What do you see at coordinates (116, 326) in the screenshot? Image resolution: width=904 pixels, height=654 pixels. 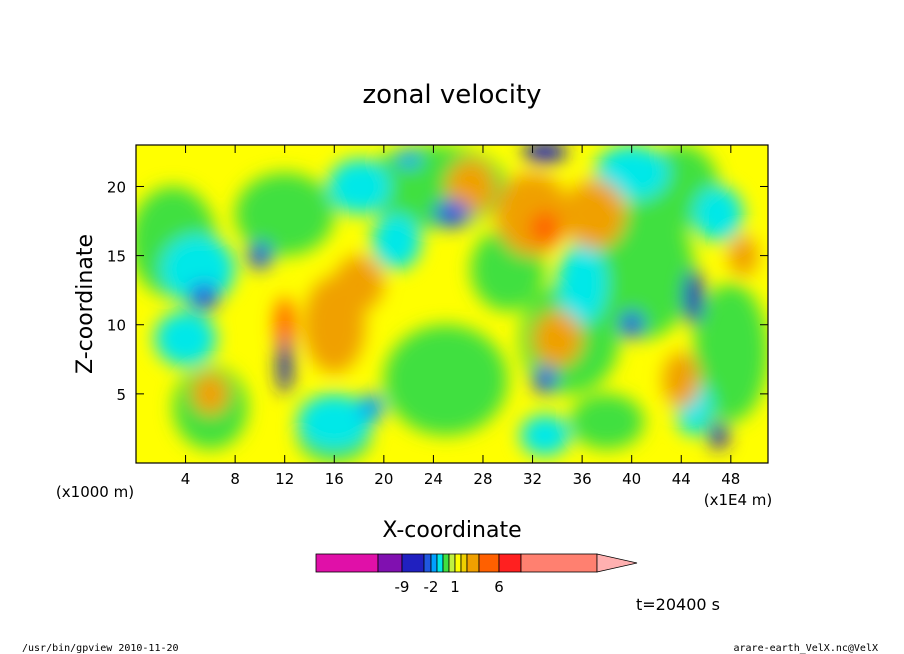 I see `y-tick-label: 10` at bounding box center [116, 326].